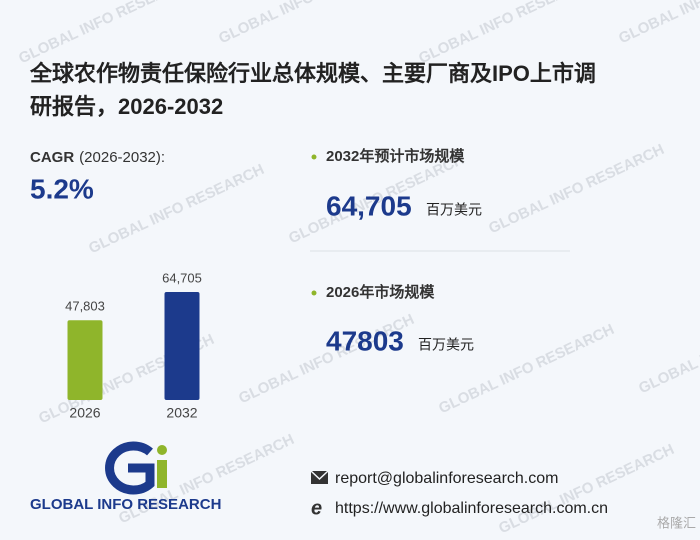 The height and width of the screenshot is (540, 700). What do you see at coordinates (316, 508) in the screenshot?
I see `web-icon: e` at bounding box center [316, 508].